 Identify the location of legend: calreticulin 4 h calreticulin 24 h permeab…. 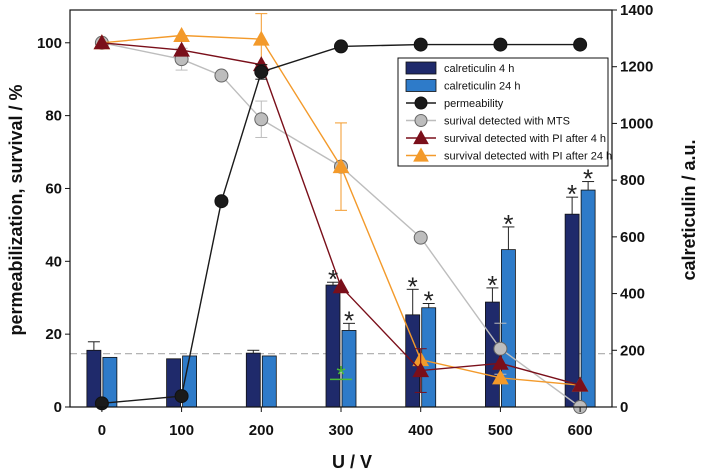
(504, 112).